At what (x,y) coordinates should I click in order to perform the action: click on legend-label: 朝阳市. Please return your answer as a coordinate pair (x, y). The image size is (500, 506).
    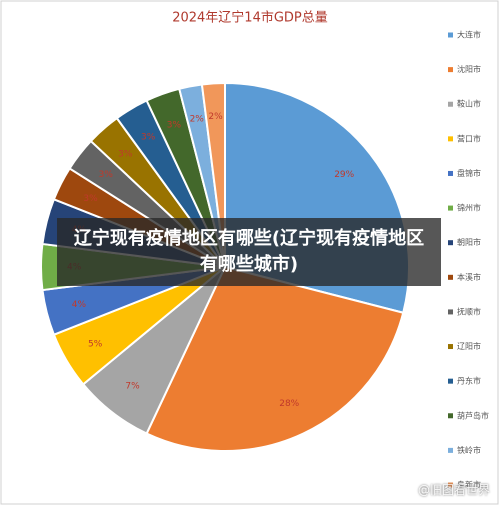
    Looking at the image, I should click on (469, 242).